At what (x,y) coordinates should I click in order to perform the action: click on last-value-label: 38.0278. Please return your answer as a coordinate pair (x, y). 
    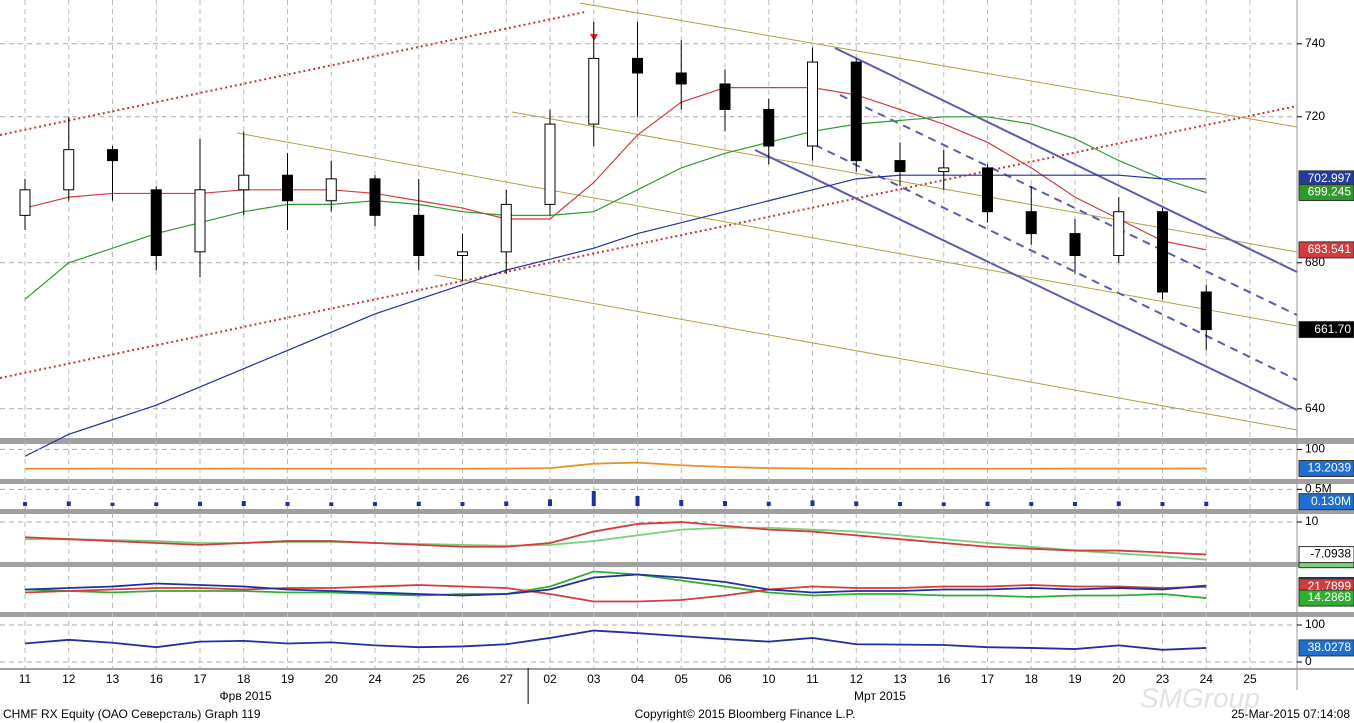
    Looking at the image, I should click on (1330, 647).